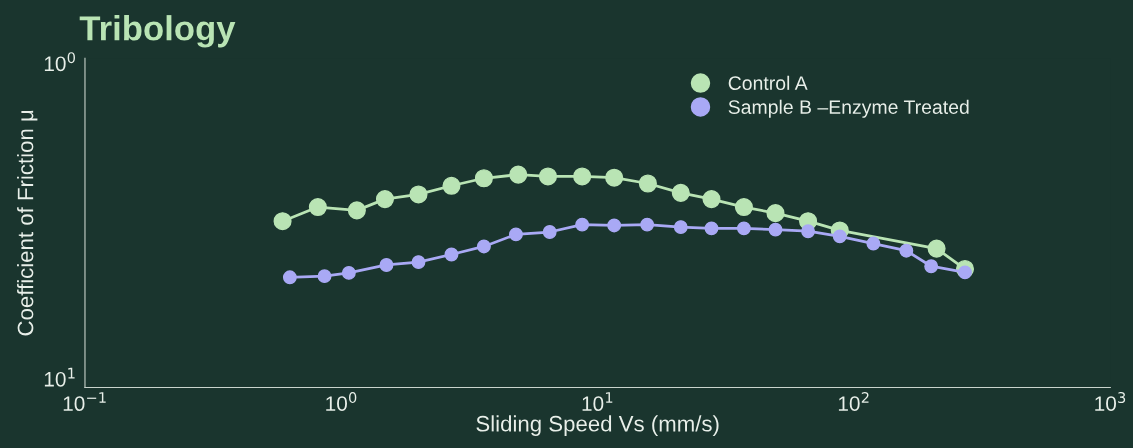 This screenshot has width=1133, height=448. I want to click on x-axis-title: Sliding Speed Vs (mm/s), so click(597, 425).